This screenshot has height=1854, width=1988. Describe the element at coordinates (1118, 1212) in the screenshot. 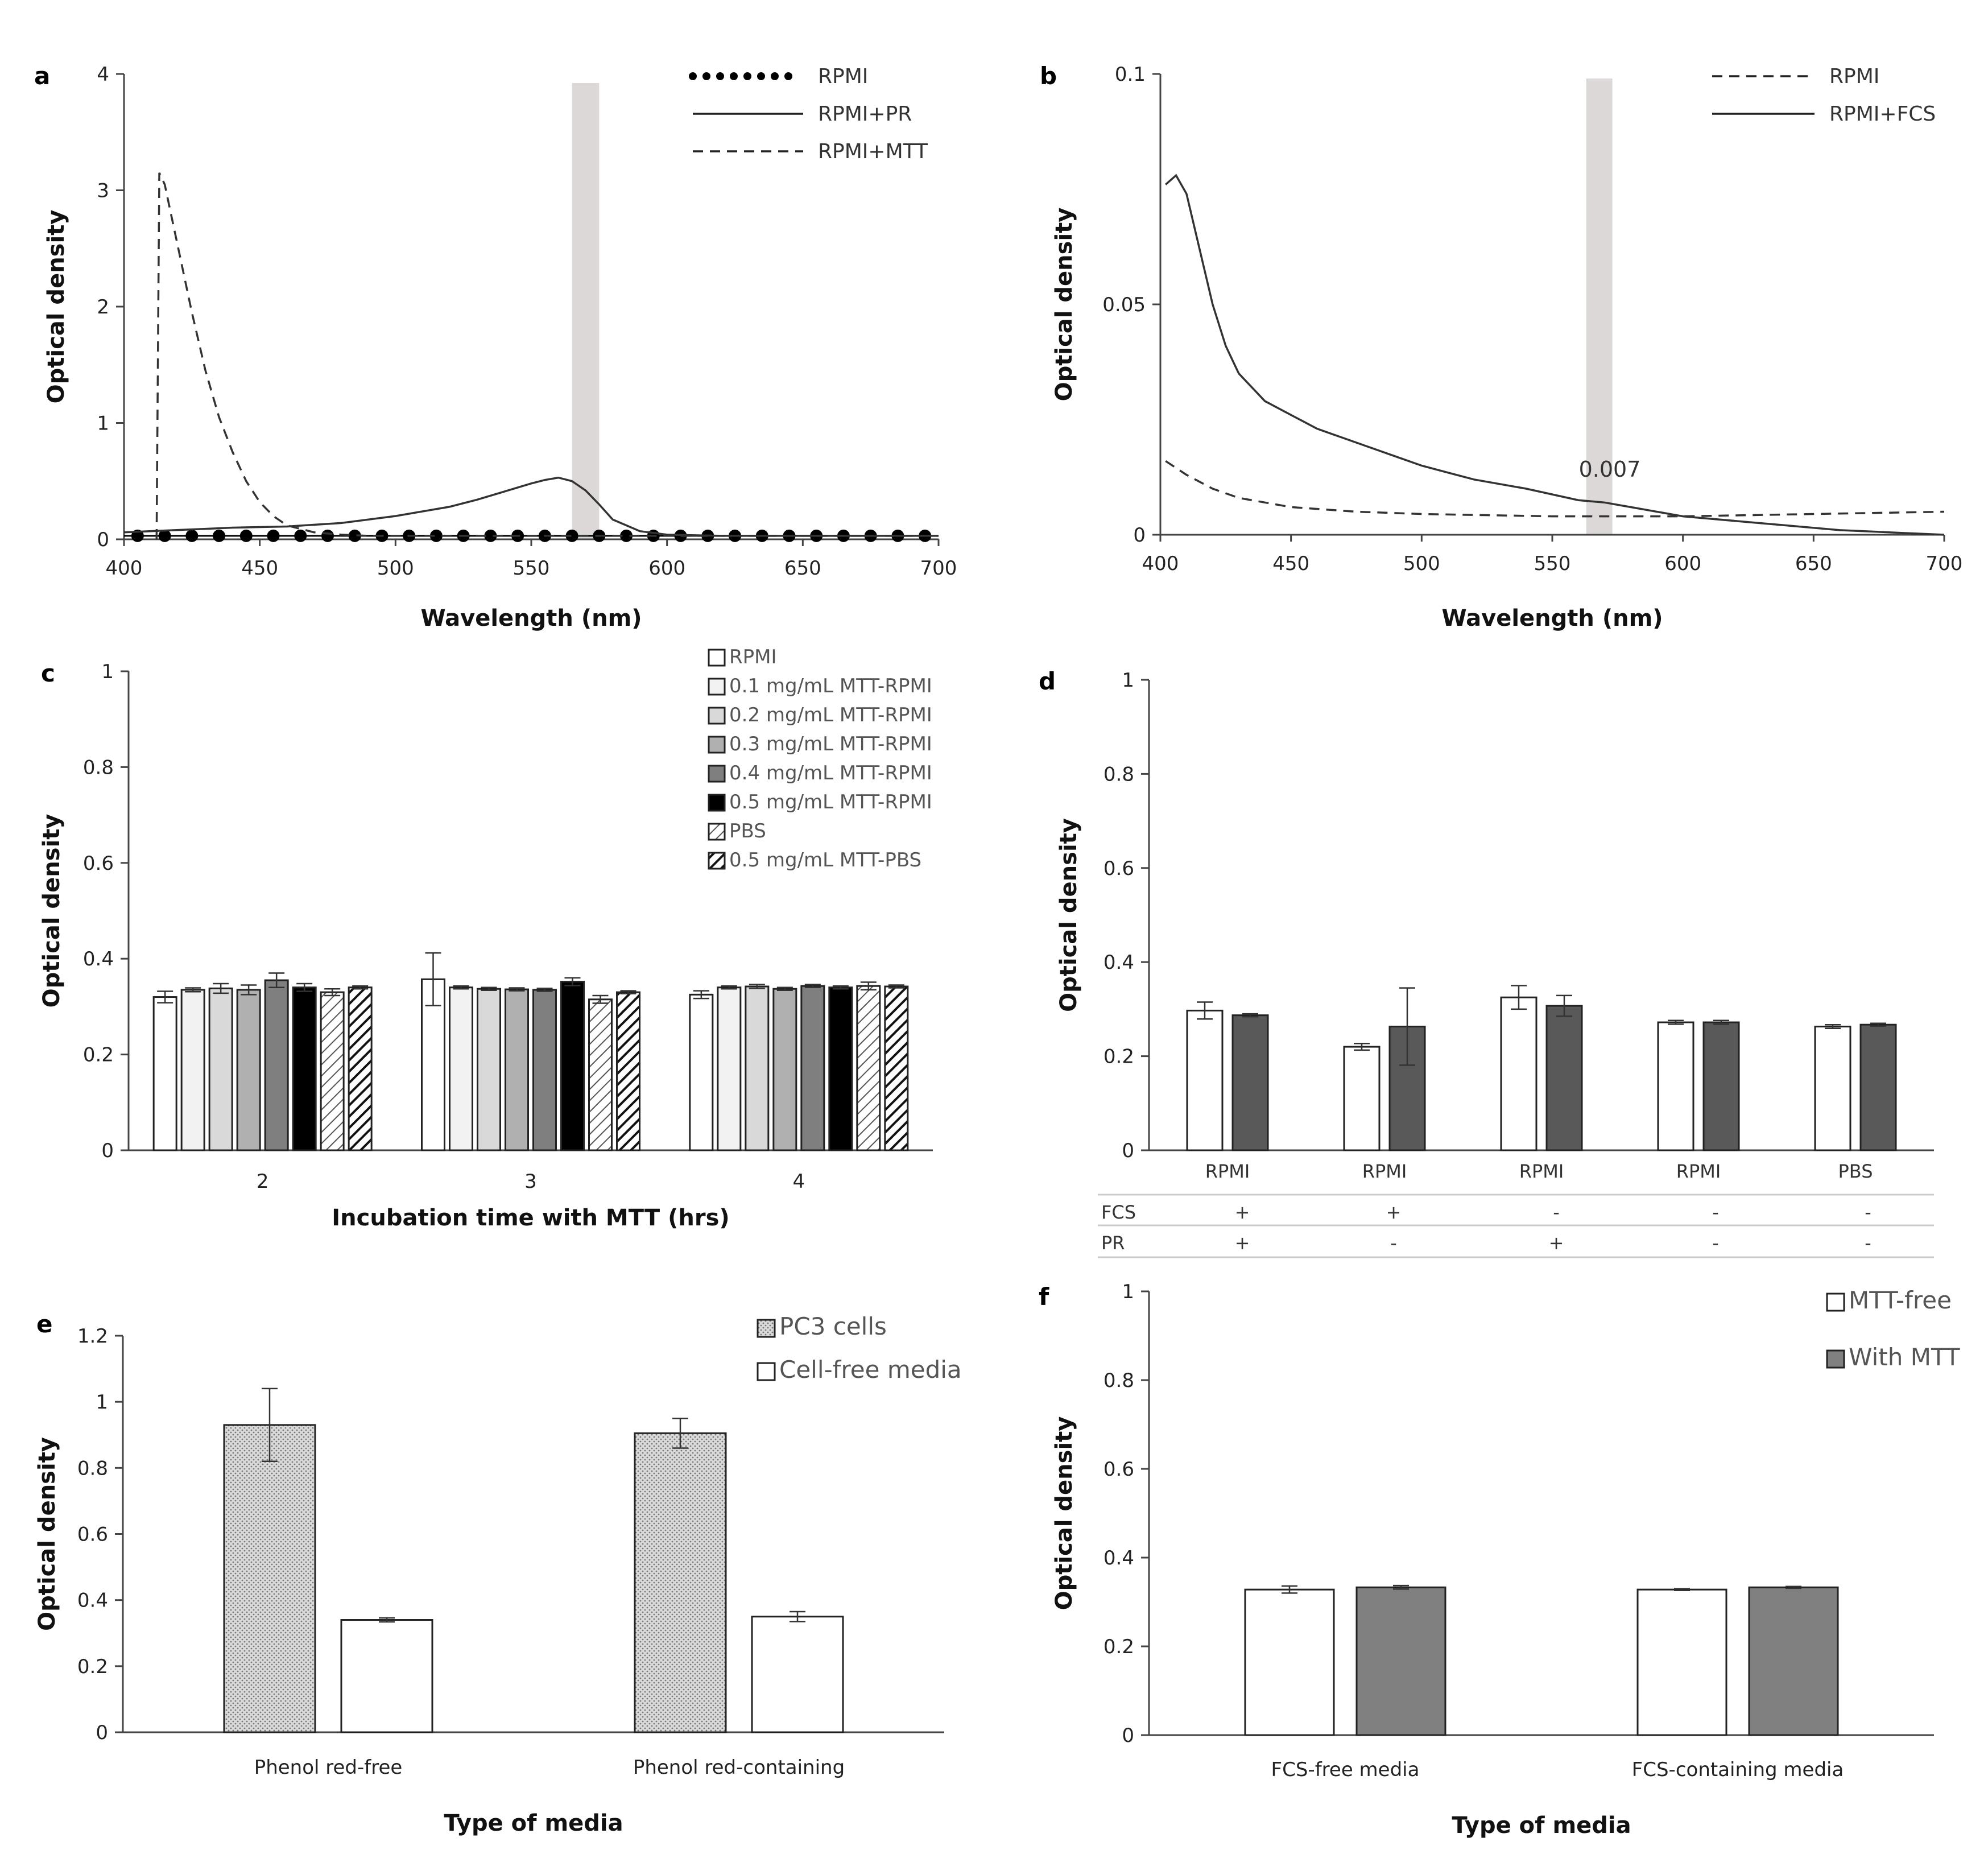

I see `table-row-label: FCS` at that location.